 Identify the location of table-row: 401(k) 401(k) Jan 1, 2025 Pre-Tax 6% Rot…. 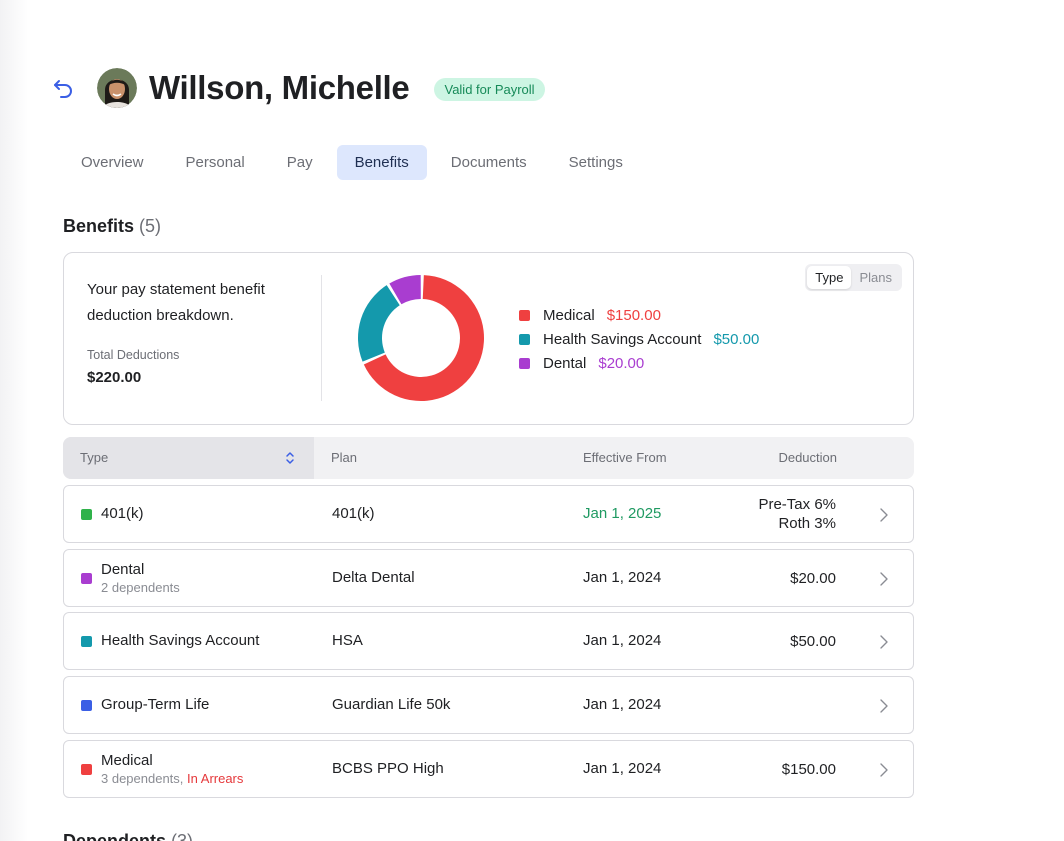
(488, 514).